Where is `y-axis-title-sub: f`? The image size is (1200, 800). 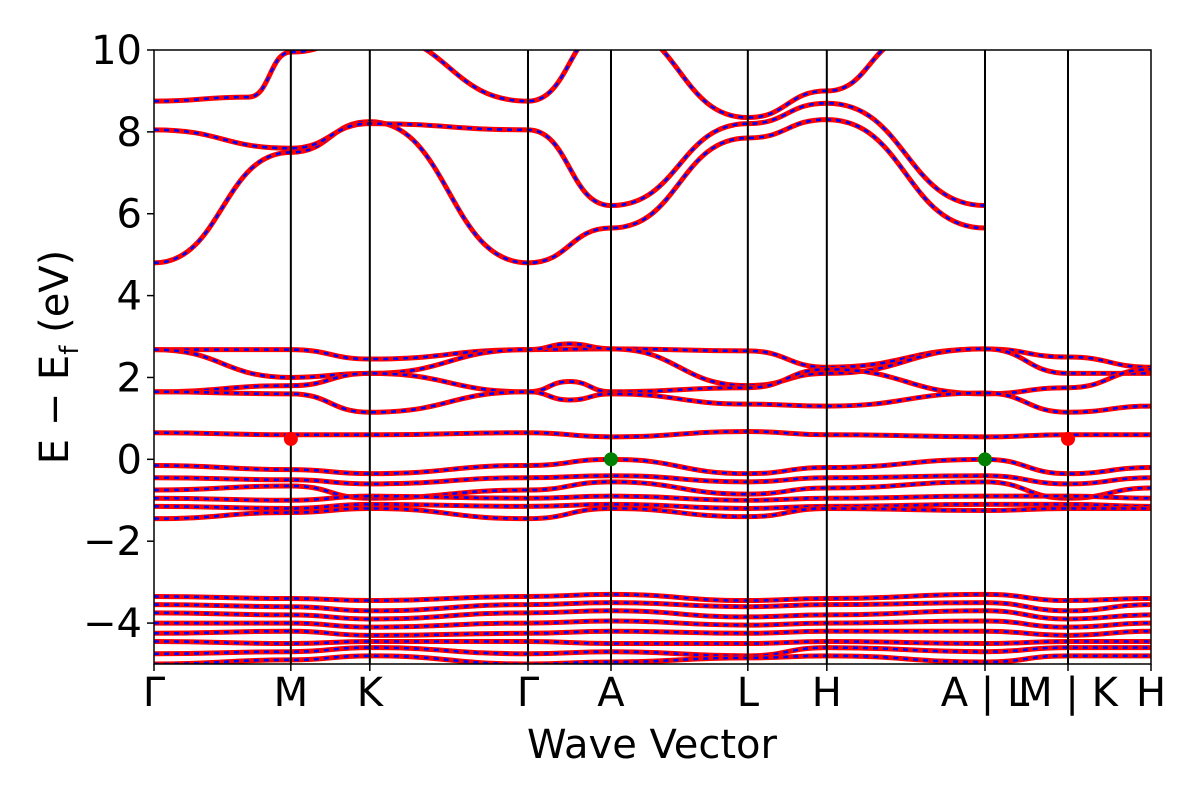
y-axis-title-sub: f is located at coordinates (70, 350).